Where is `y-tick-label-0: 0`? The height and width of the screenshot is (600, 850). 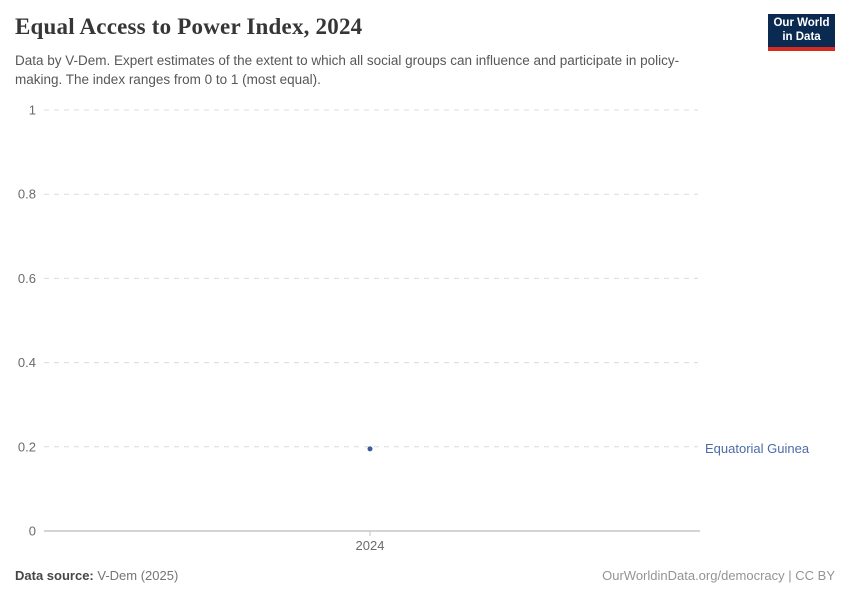
y-tick-label-0: 0 is located at coordinates (32, 531).